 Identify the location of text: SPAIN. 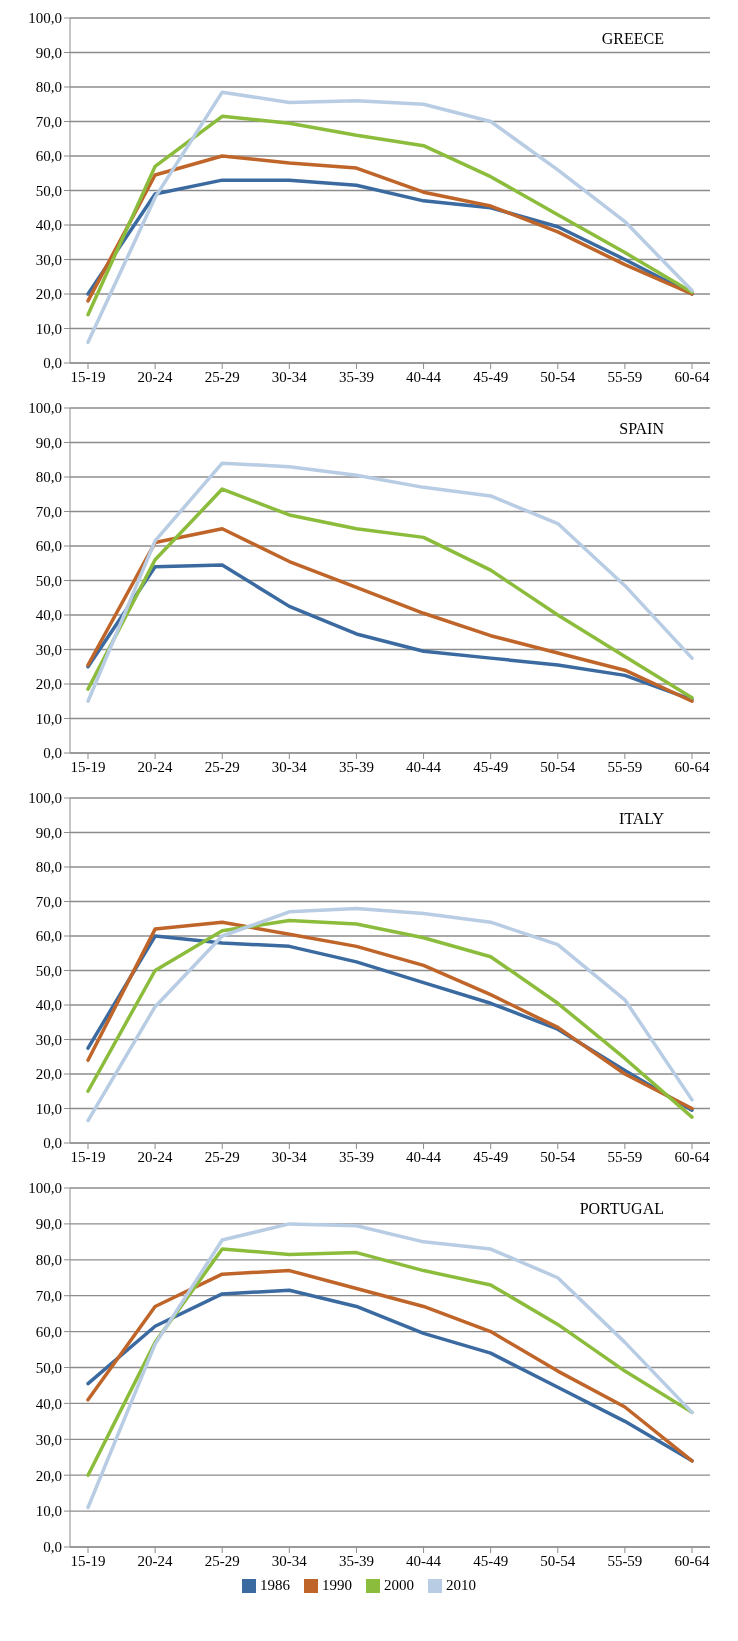
(641, 429).